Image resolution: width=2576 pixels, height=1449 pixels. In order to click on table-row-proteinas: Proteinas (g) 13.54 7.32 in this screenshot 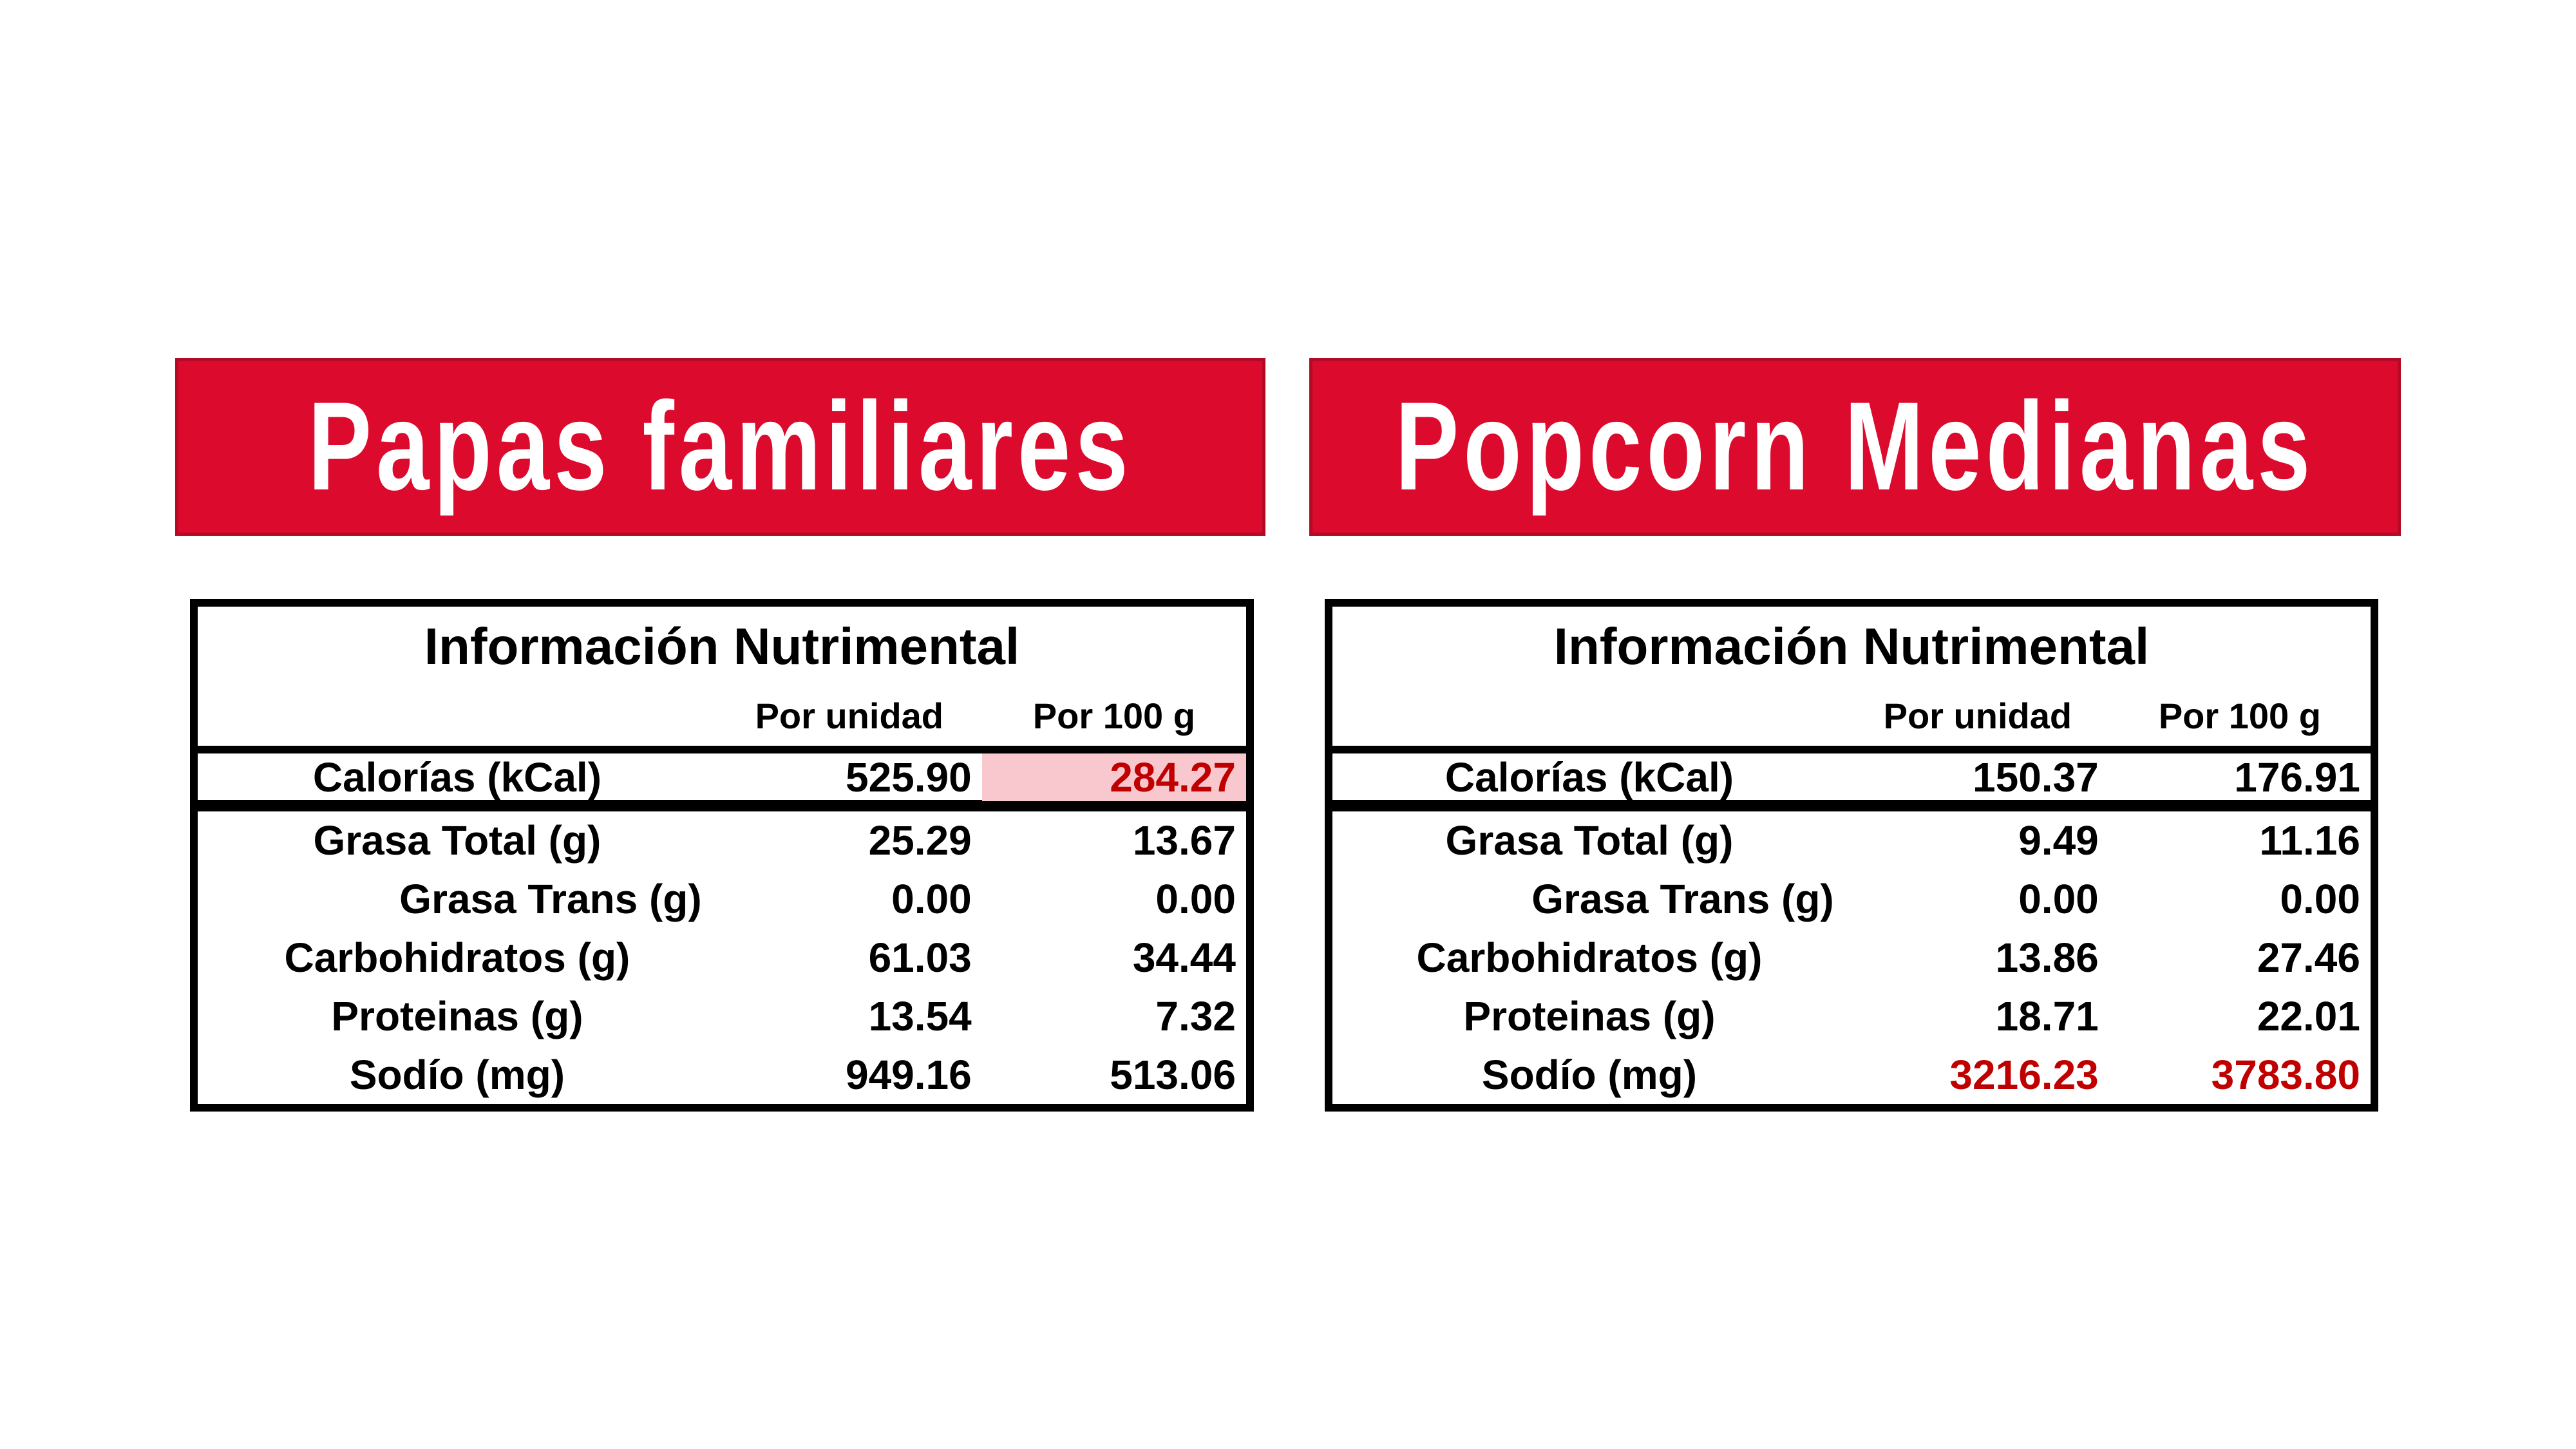, I will do `click(722, 1016)`.